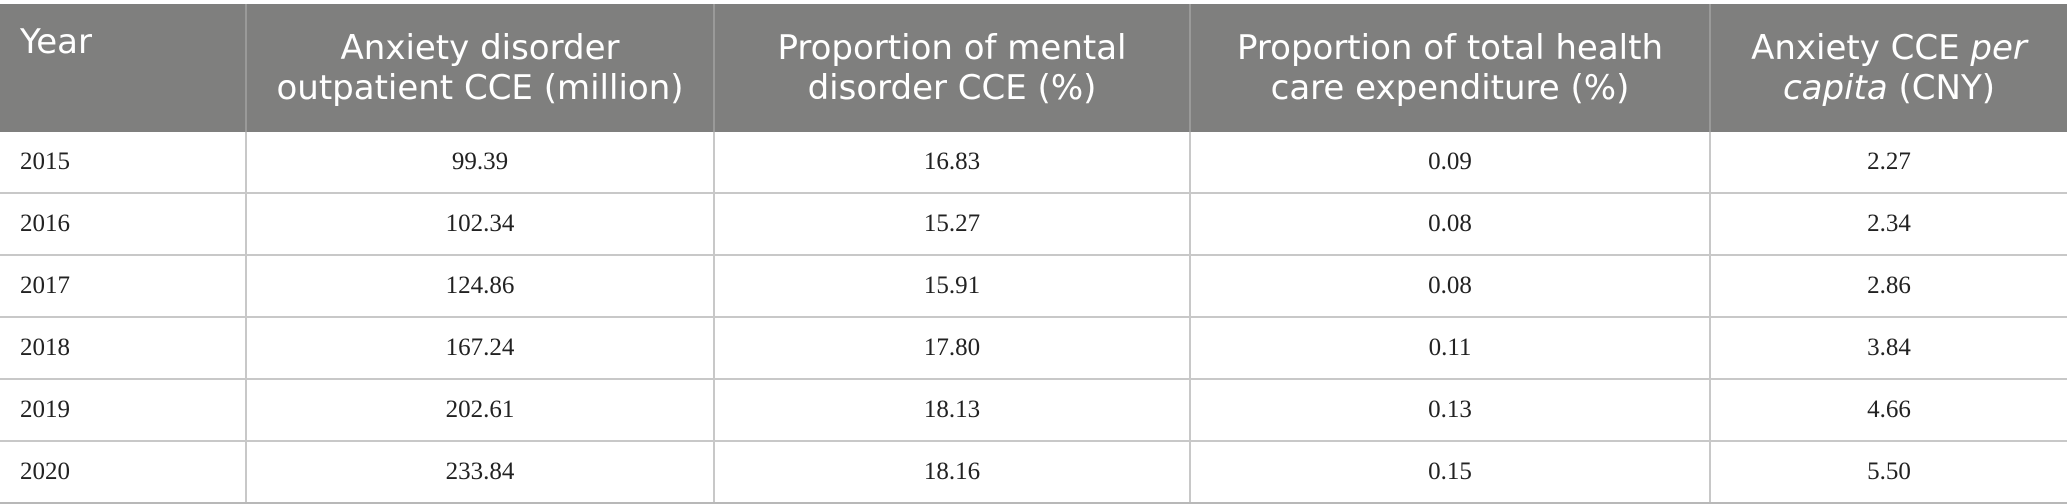 The height and width of the screenshot is (504, 2067). Describe the element at coordinates (1888, 224) in the screenshot. I see `cell-per-capita: 2.34` at that location.